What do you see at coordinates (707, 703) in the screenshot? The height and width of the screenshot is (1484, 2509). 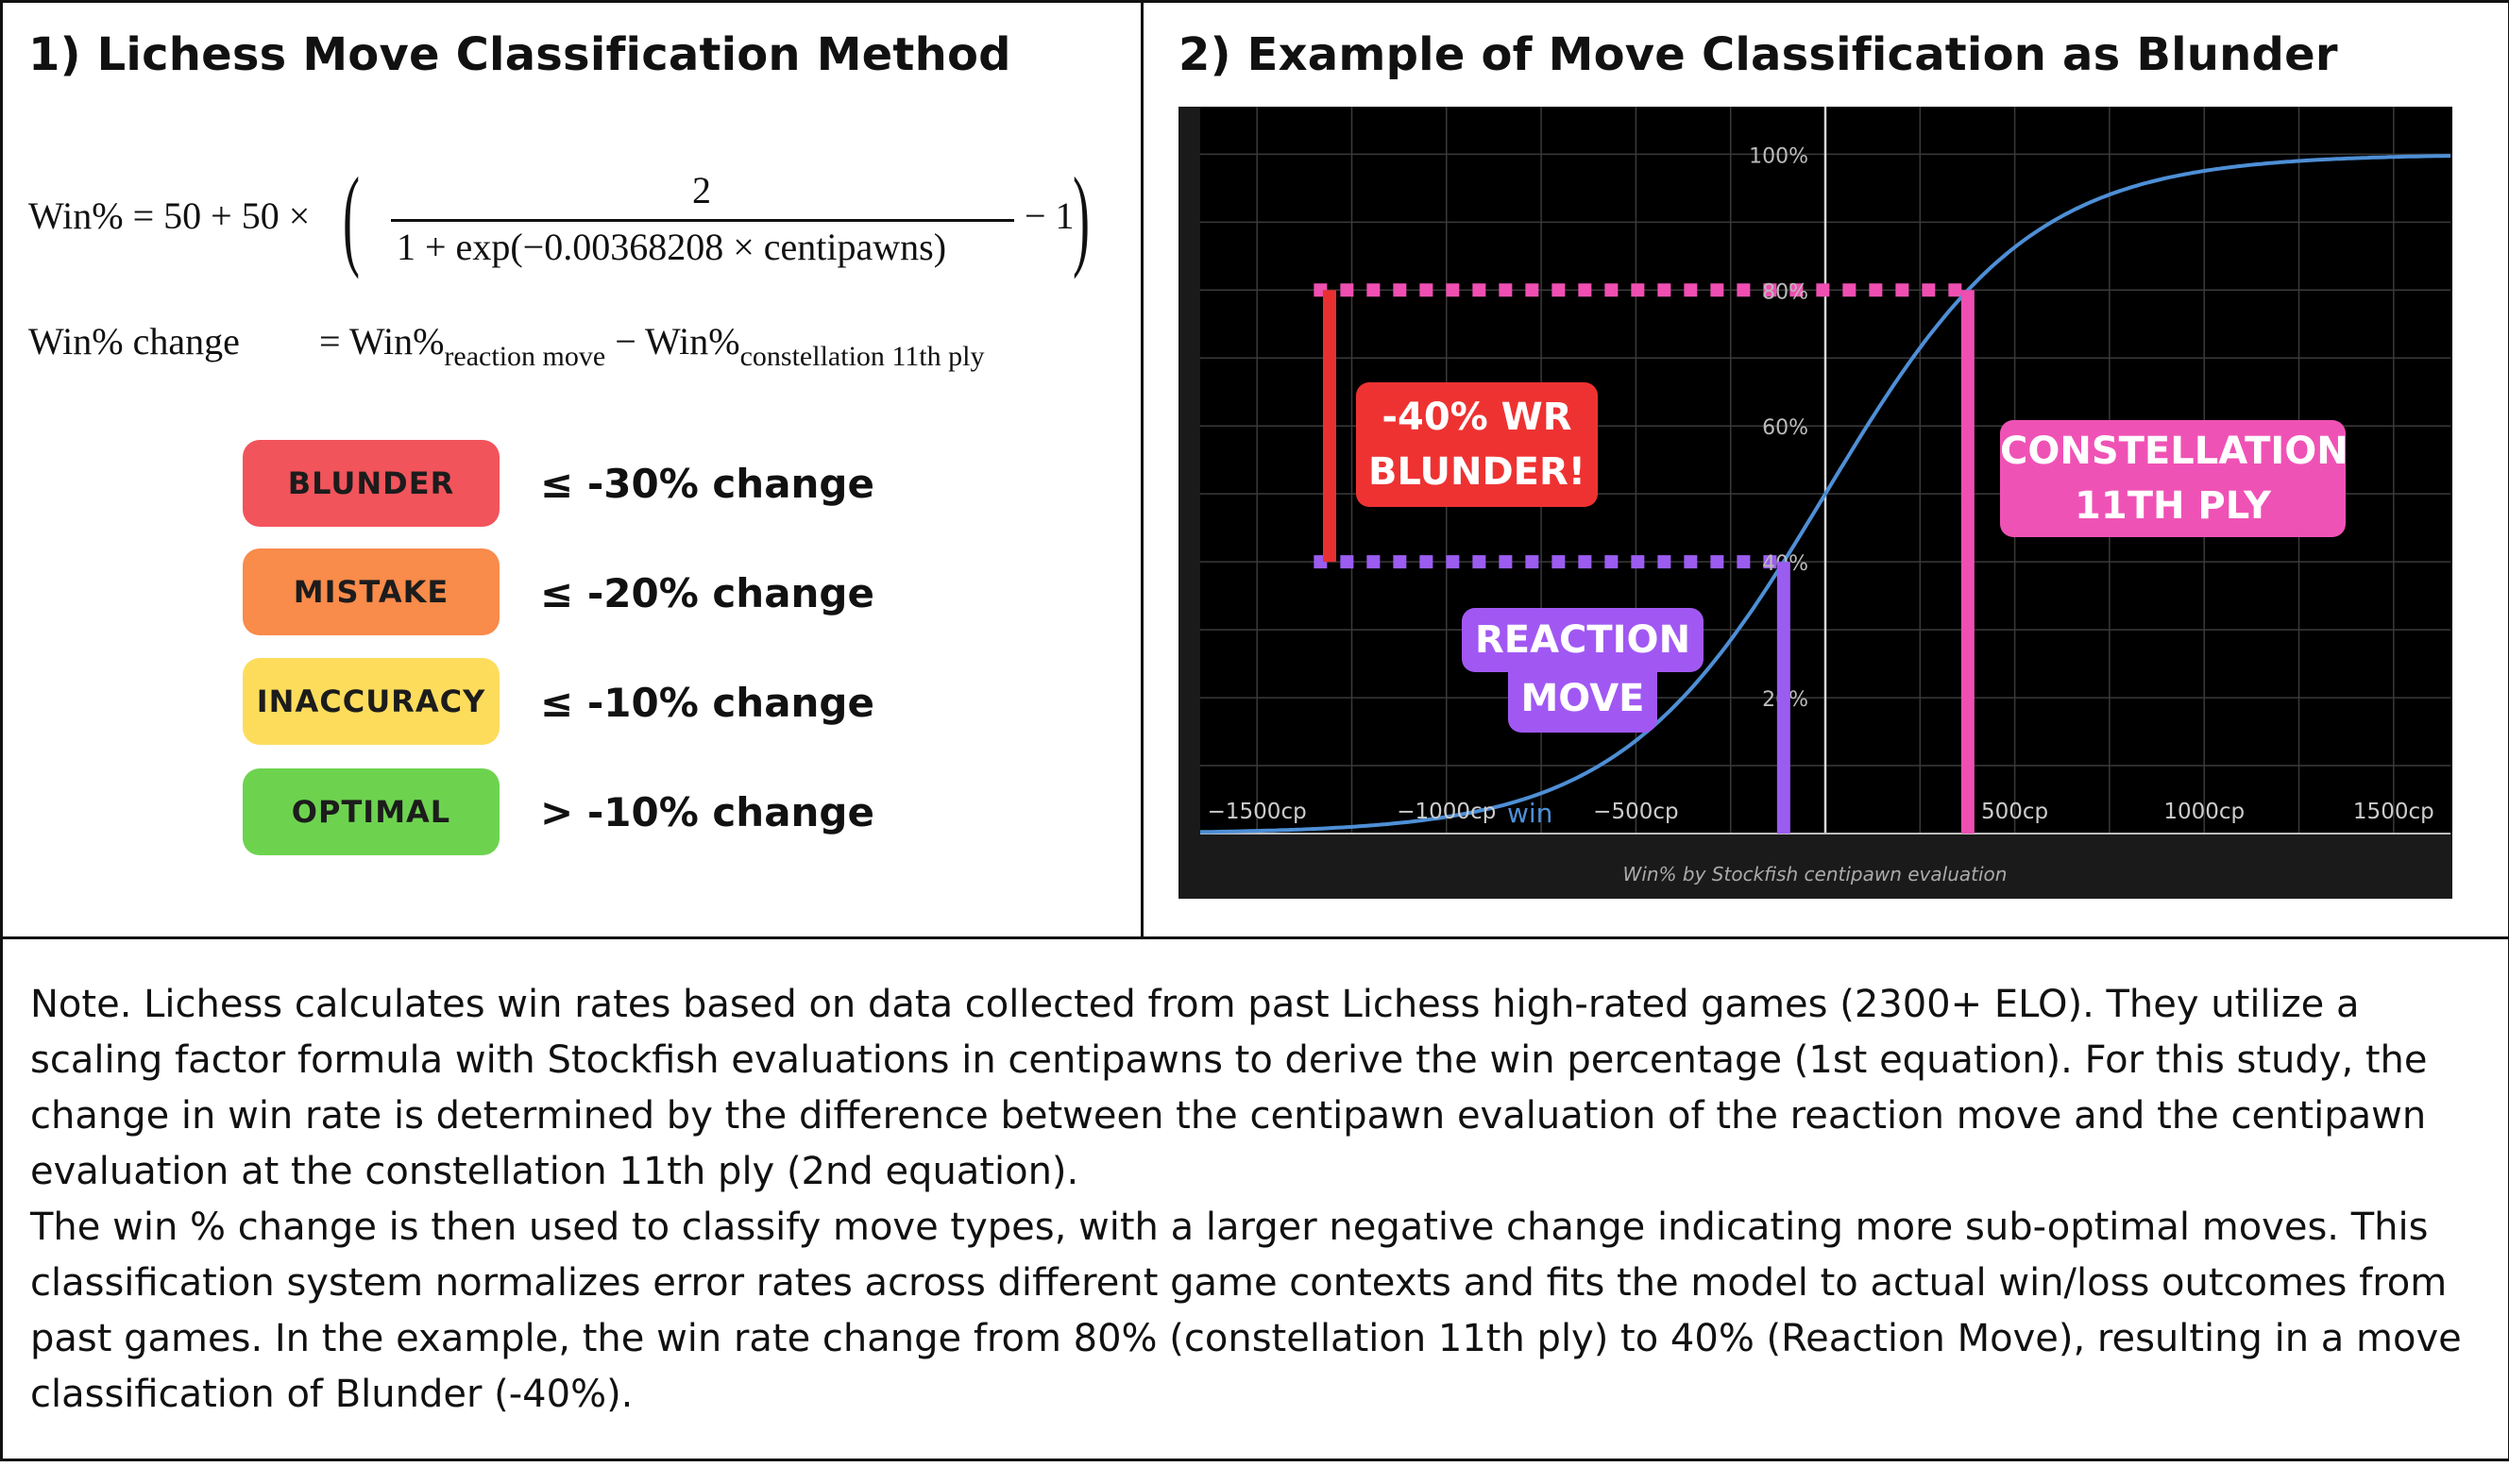 I see `threshold-inaccuracy: ≤ -10% change` at bounding box center [707, 703].